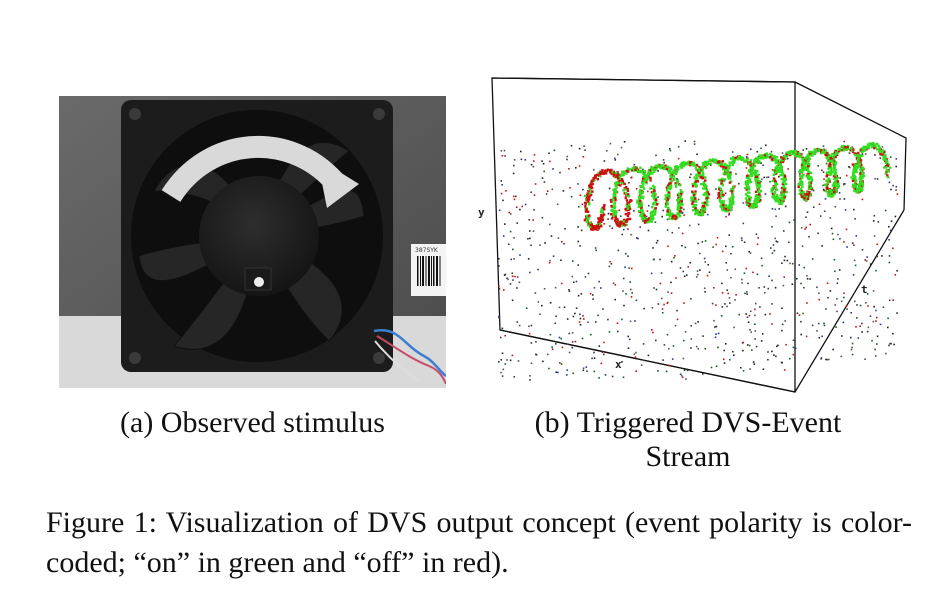 Image resolution: width=947 pixels, height=598 pixels. I want to click on axis-y-label: y, so click(481, 212).